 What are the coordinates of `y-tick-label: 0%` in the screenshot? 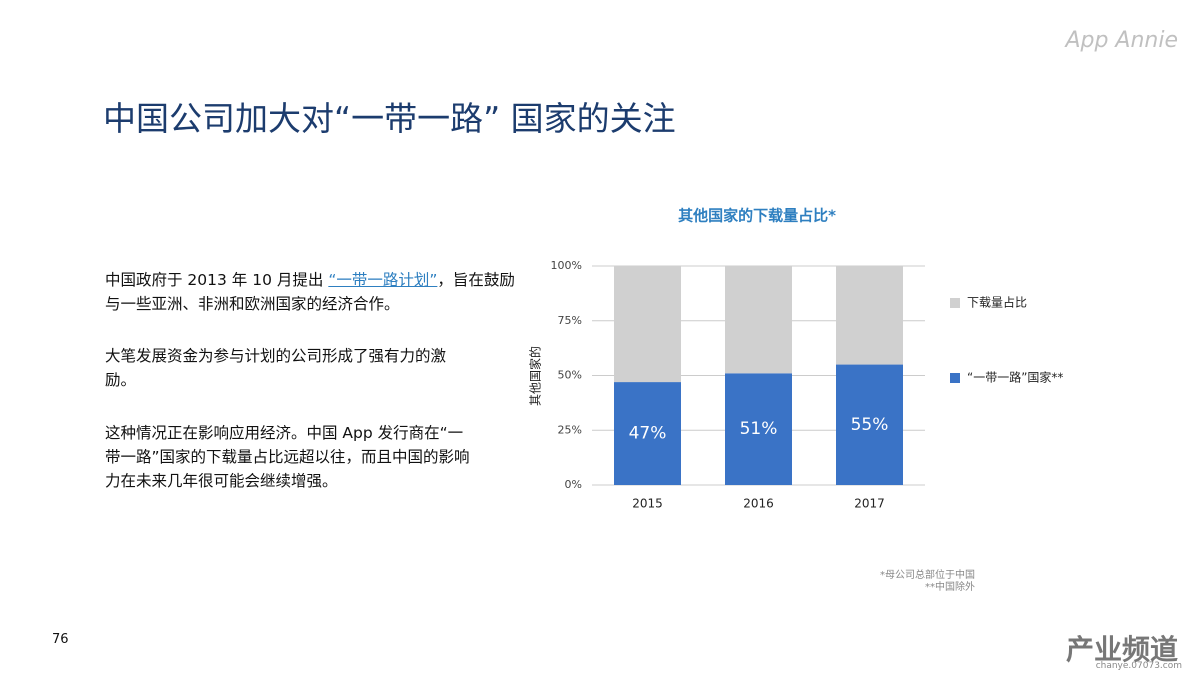 It's located at (573, 484).